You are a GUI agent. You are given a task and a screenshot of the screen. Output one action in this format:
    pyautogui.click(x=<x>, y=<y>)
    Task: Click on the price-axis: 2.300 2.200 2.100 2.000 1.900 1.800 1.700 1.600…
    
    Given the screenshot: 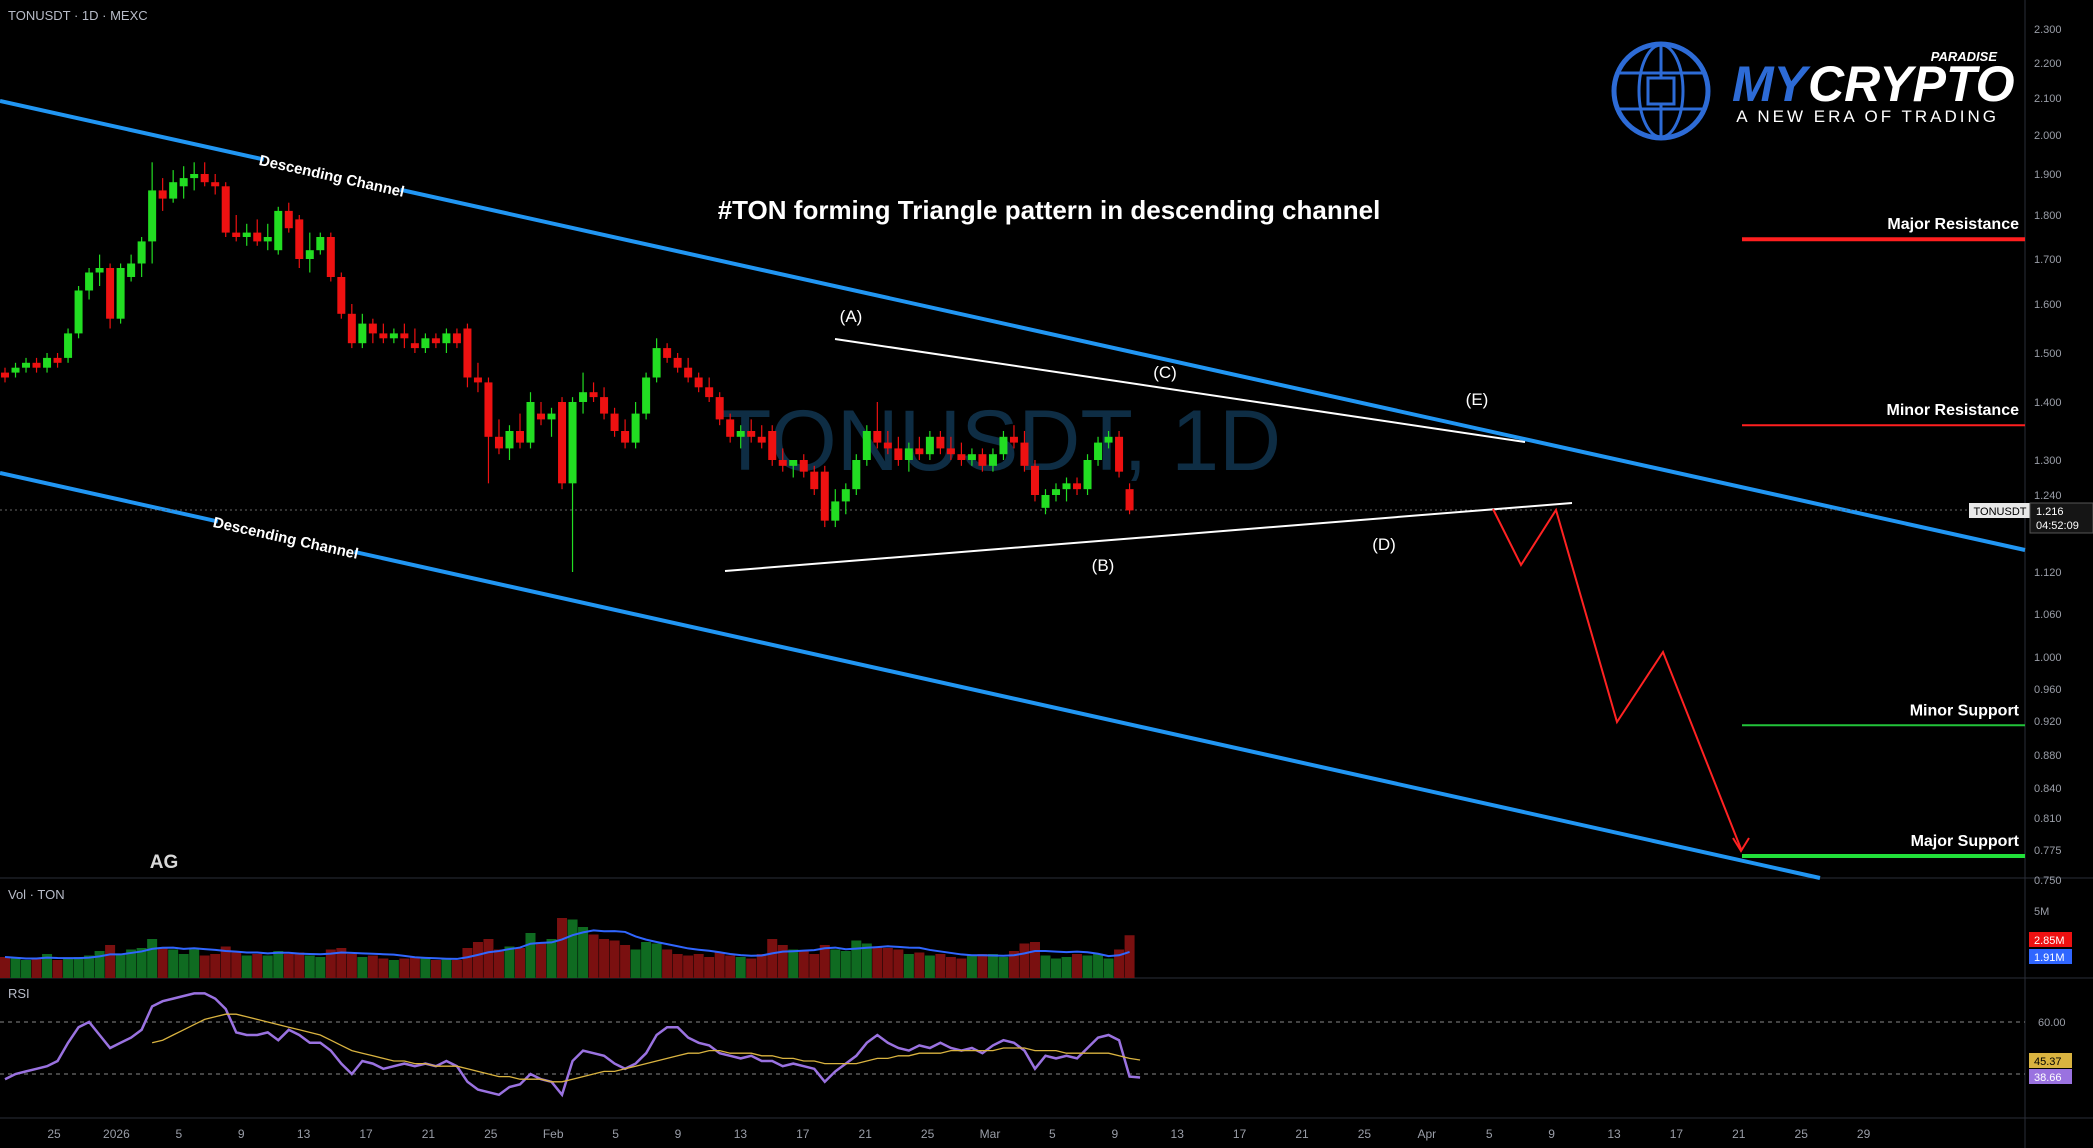 What is the action you would take?
    pyautogui.click(x=2048, y=455)
    